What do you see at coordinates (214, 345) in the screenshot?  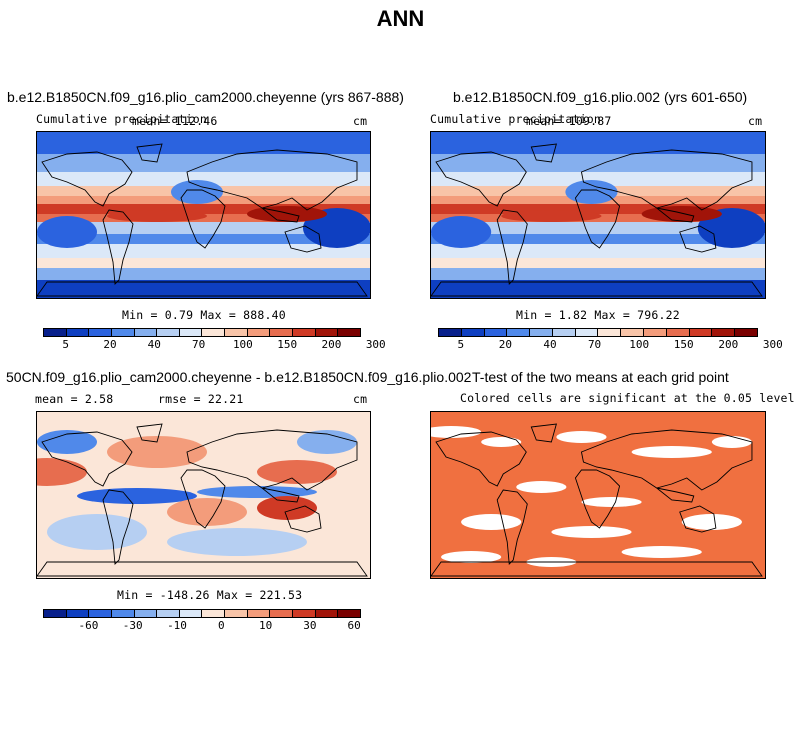 I see `colorbar-labels-a: 5 20 40 70 100 150 200 300` at bounding box center [214, 345].